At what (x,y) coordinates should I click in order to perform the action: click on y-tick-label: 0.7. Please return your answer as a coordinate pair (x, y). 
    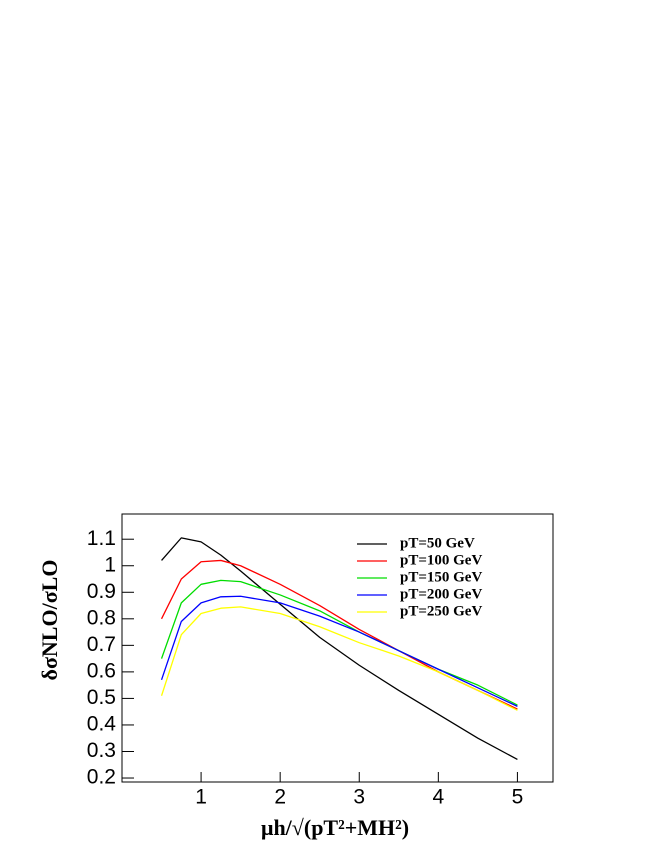
    Looking at the image, I should click on (101, 644).